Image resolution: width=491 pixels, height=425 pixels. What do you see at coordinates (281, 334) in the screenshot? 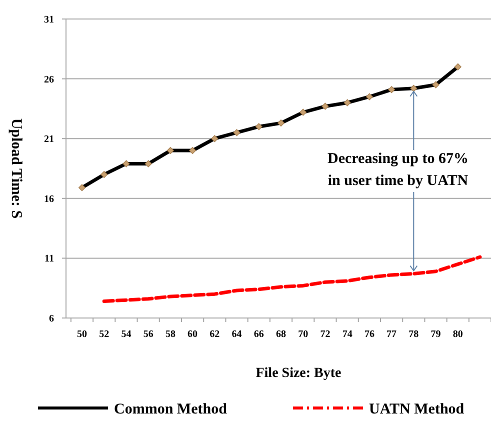
I see `x-tick-label: 68` at bounding box center [281, 334].